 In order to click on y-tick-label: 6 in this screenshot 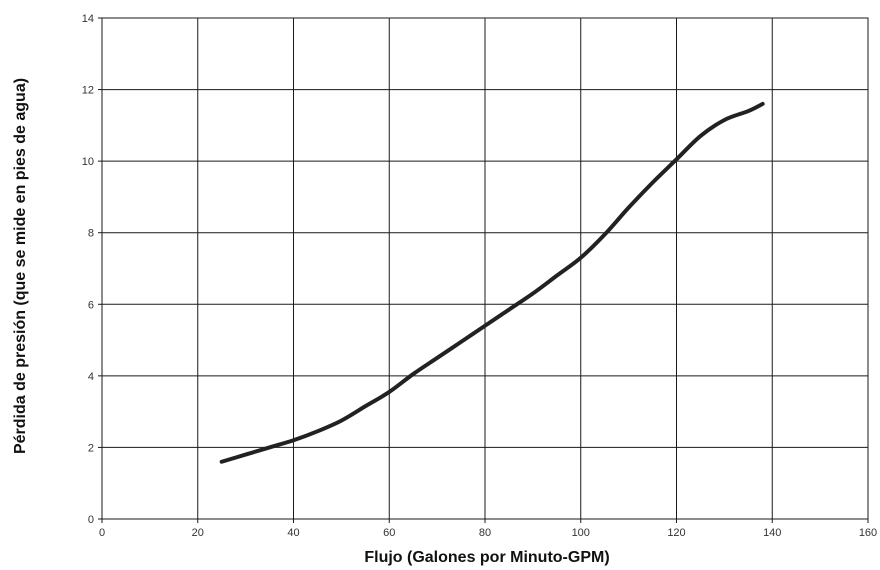, I will do `click(91, 305)`.